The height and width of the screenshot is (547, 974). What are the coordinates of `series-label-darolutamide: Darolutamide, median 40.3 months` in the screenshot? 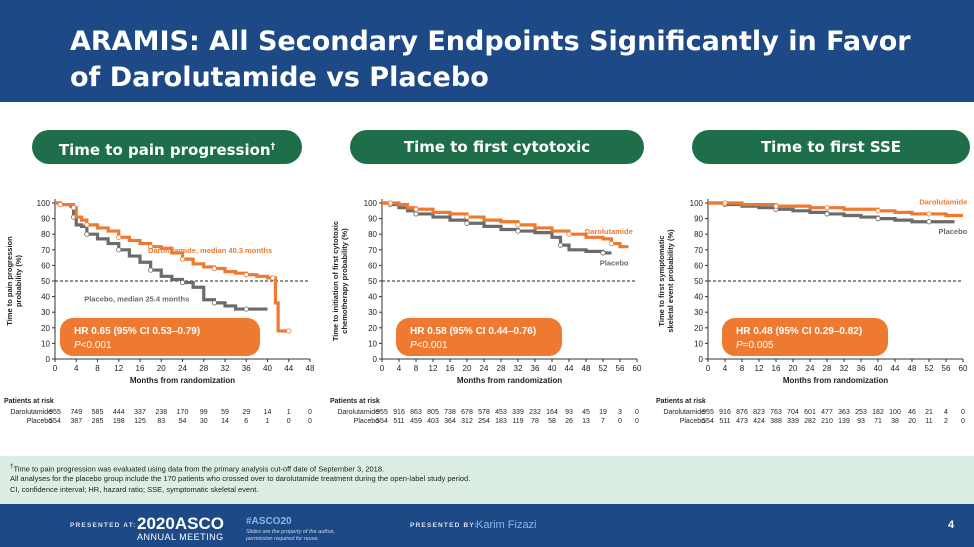 It's located at (210, 250).